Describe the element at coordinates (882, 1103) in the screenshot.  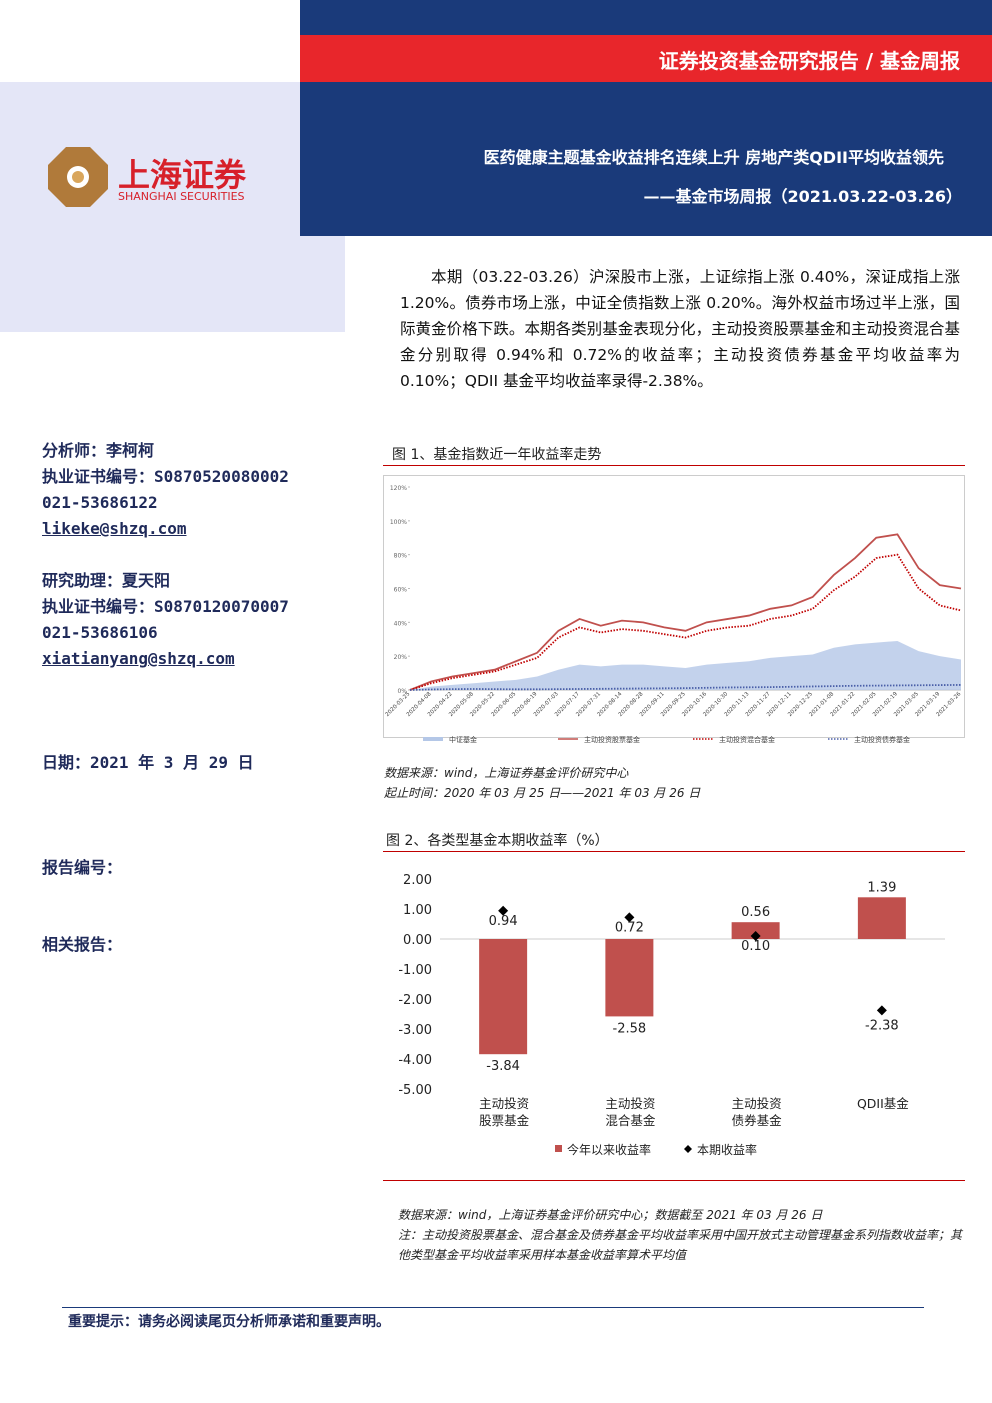
I see `x-tick-label: QDII基金` at that location.